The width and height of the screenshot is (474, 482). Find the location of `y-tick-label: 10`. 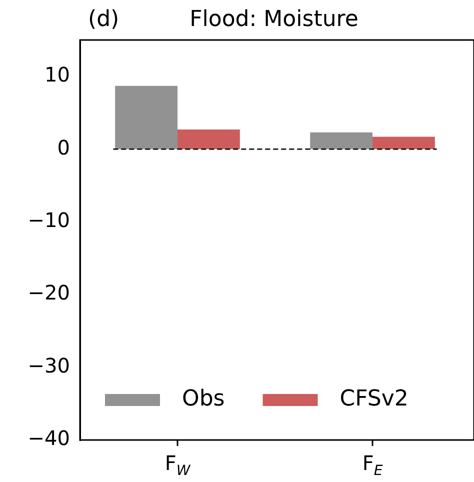

y-tick-label: 10 is located at coordinates (57, 74).